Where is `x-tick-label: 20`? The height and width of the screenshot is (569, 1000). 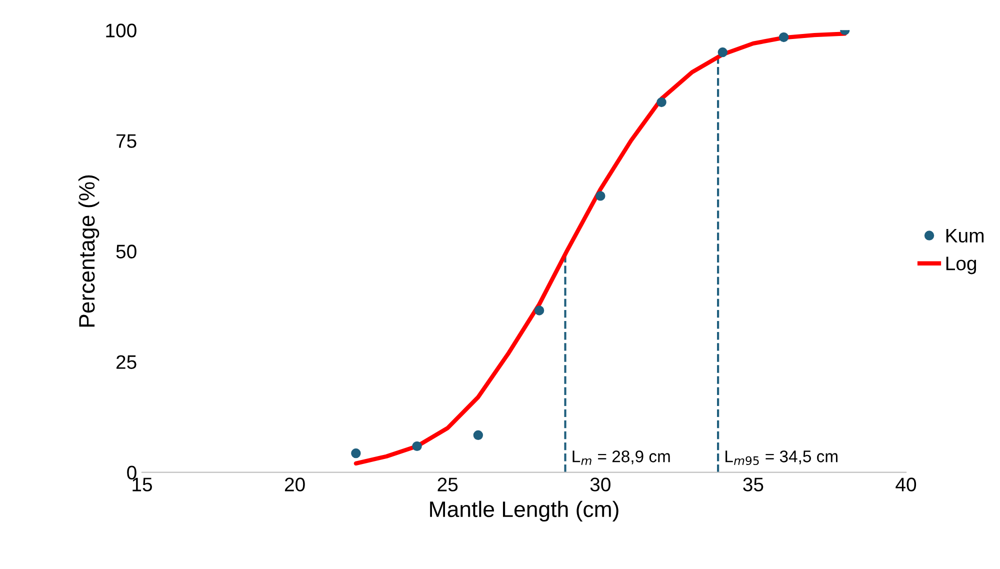 x-tick-label: 20 is located at coordinates (294, 485).